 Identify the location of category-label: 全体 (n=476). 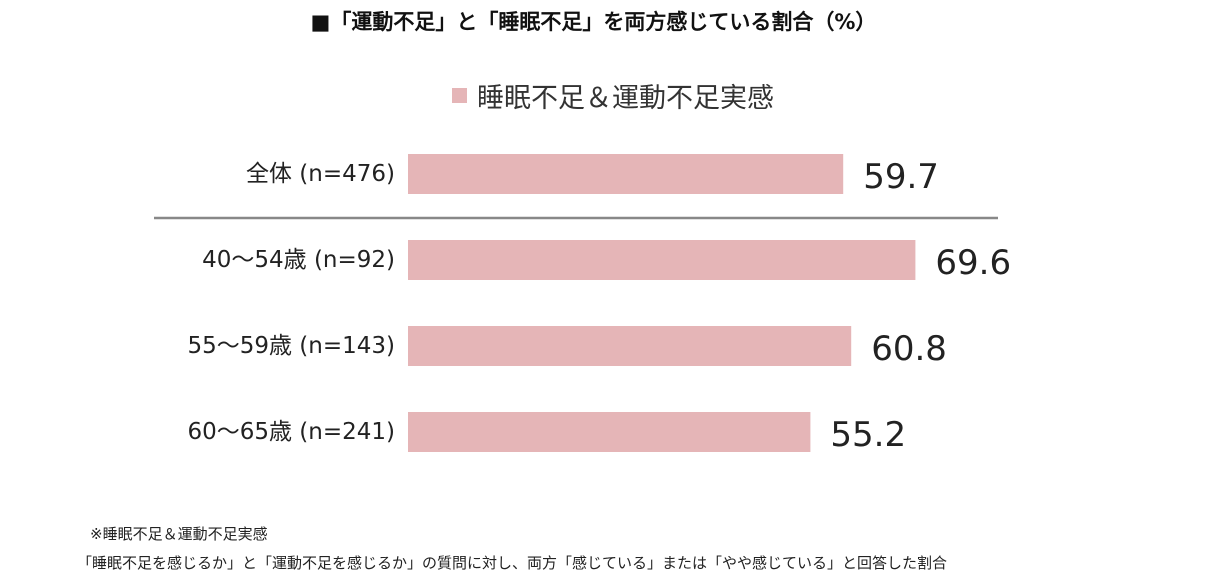
(320, 174).